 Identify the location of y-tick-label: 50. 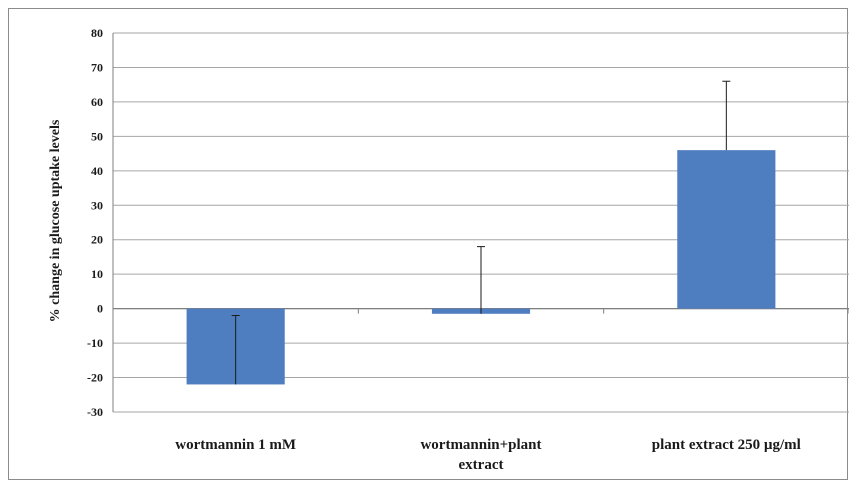
(97, 136).